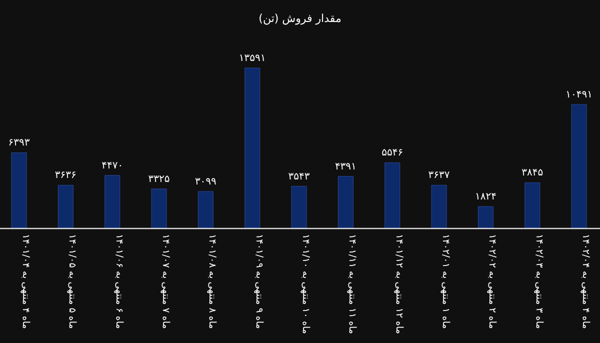  I want to click on data-label: ۳۰۹۹, so click(205, 182).